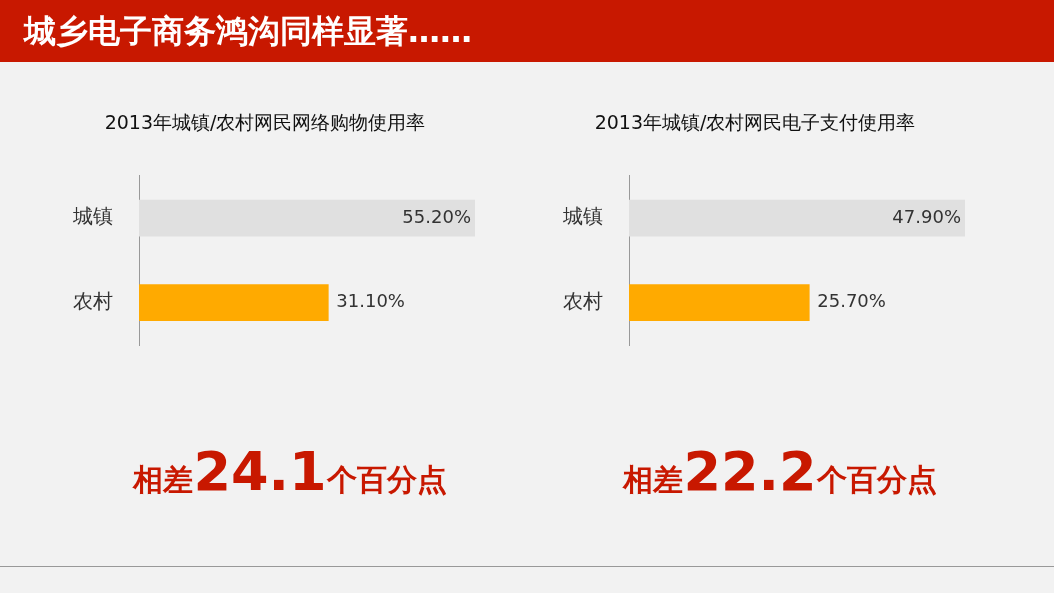 This screenshot has height=593, width=1054. Describe the element at coordinates (926, 216) in the screenshot. I see `data-label: 47.90%` at that location.